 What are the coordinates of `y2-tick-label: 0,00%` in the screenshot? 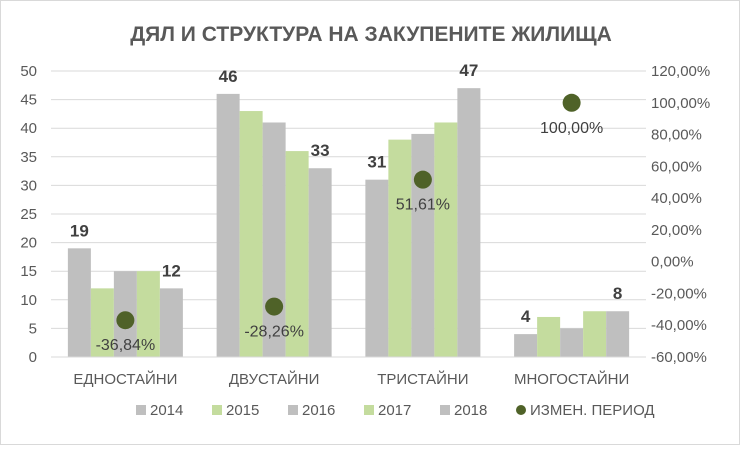 It's located at (672, 262).